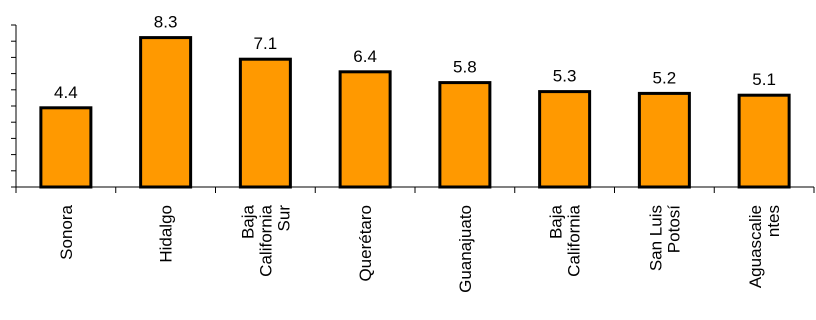 Image resolution: width=816 pixels, height=320 pixels. Describe the element at coordinates (673, 229) in the screenshot. I see `category-label-line: Potosí` at that location.